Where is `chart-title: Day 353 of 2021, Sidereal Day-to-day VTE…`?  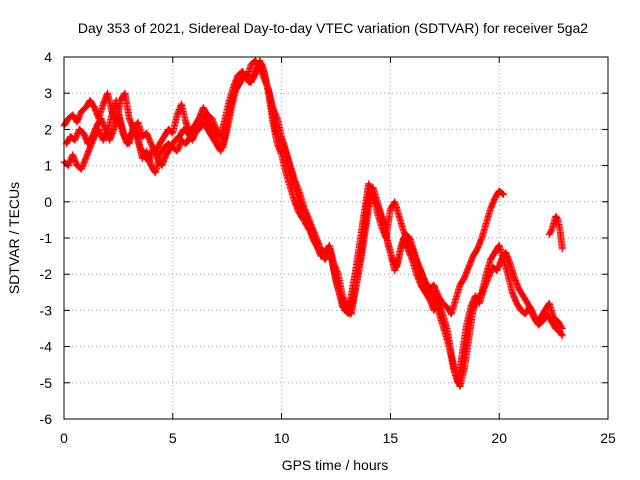
chart-title: Day 353 of 2021, Sidereal Day-to-day VTE… is located at coordinates (333, 28).